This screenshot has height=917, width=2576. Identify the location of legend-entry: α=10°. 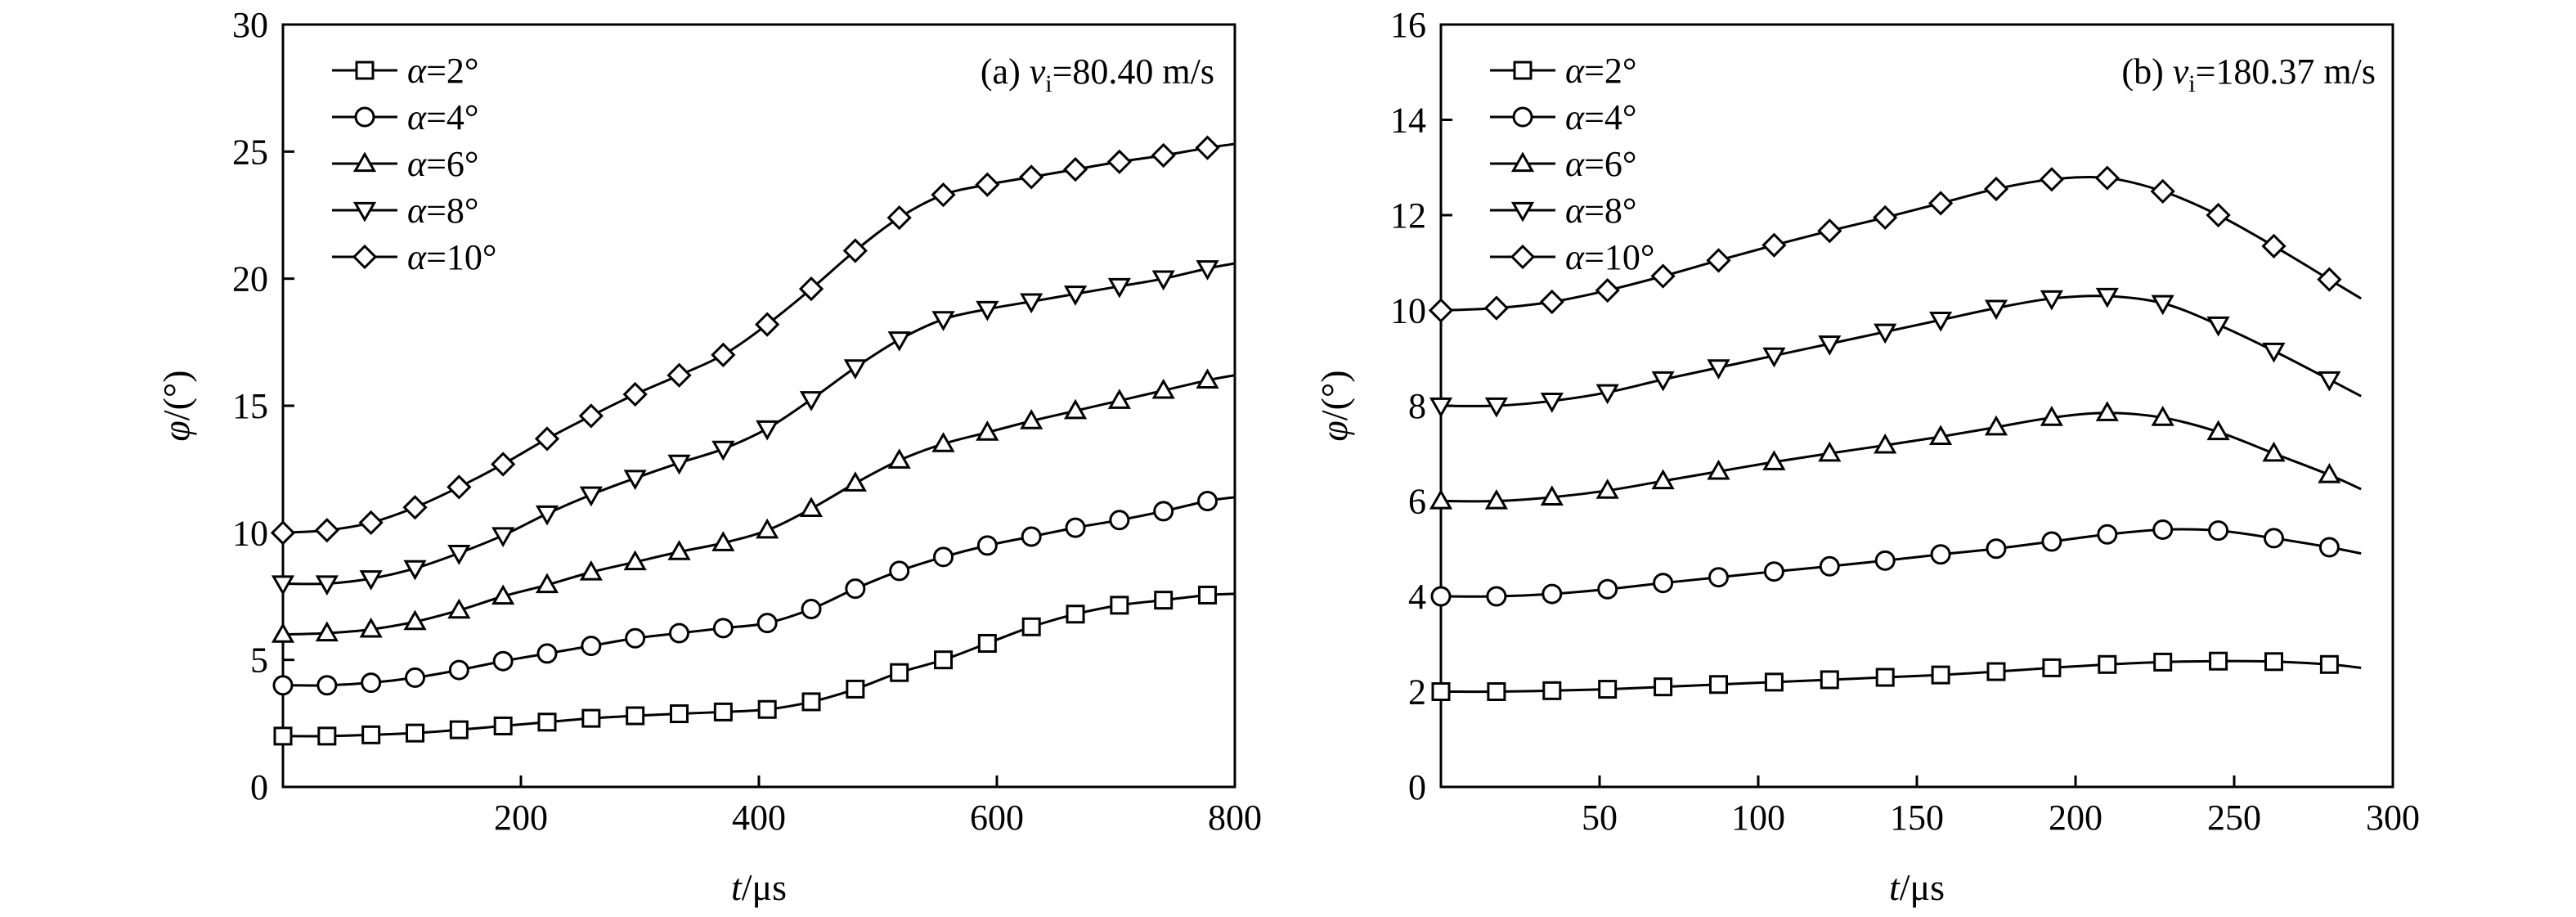
(1610, 257).